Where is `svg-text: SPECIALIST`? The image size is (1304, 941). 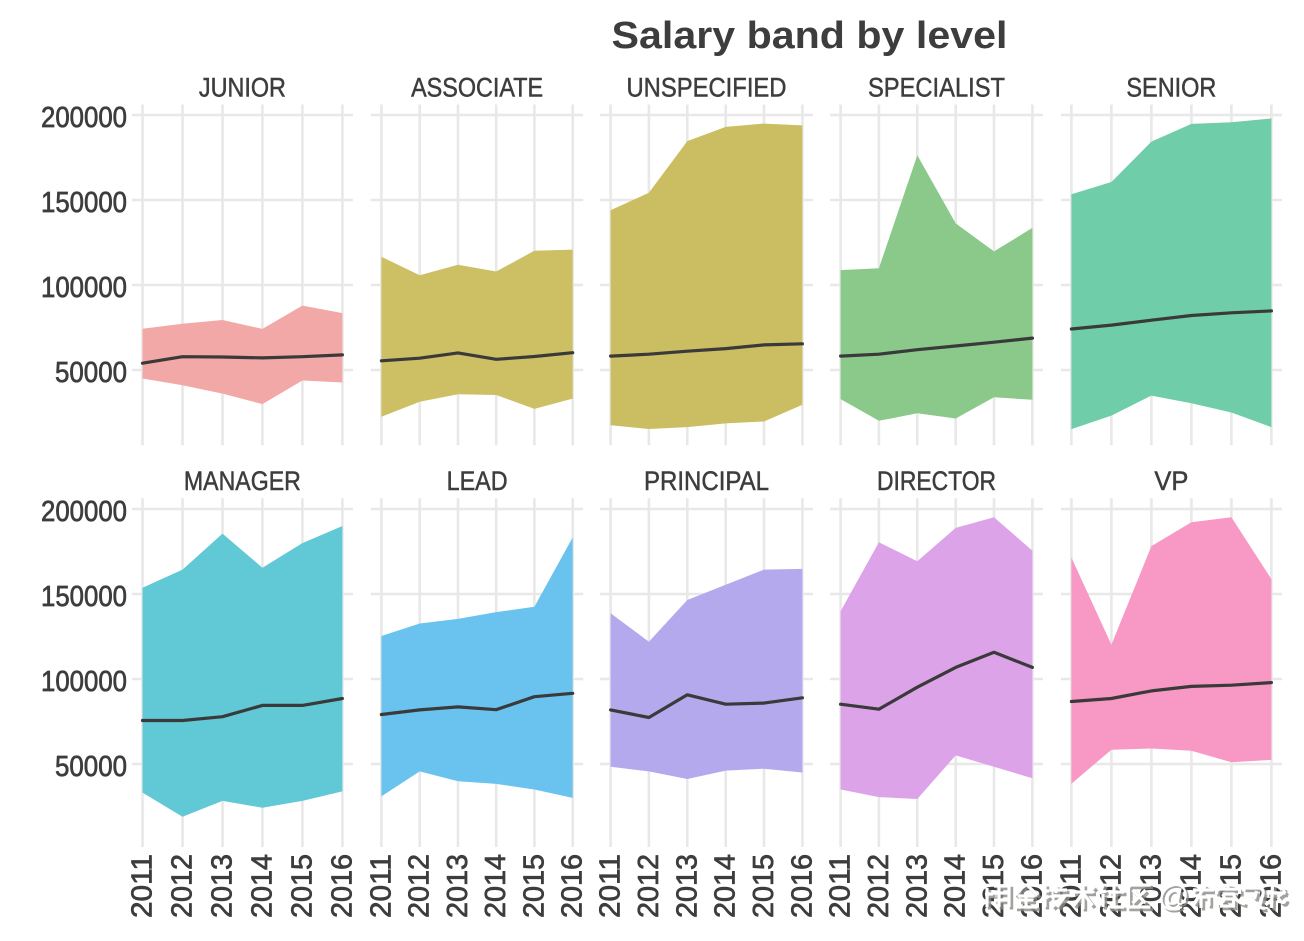
svg-text: SPECIALIST is located at coordinates (936, 88).